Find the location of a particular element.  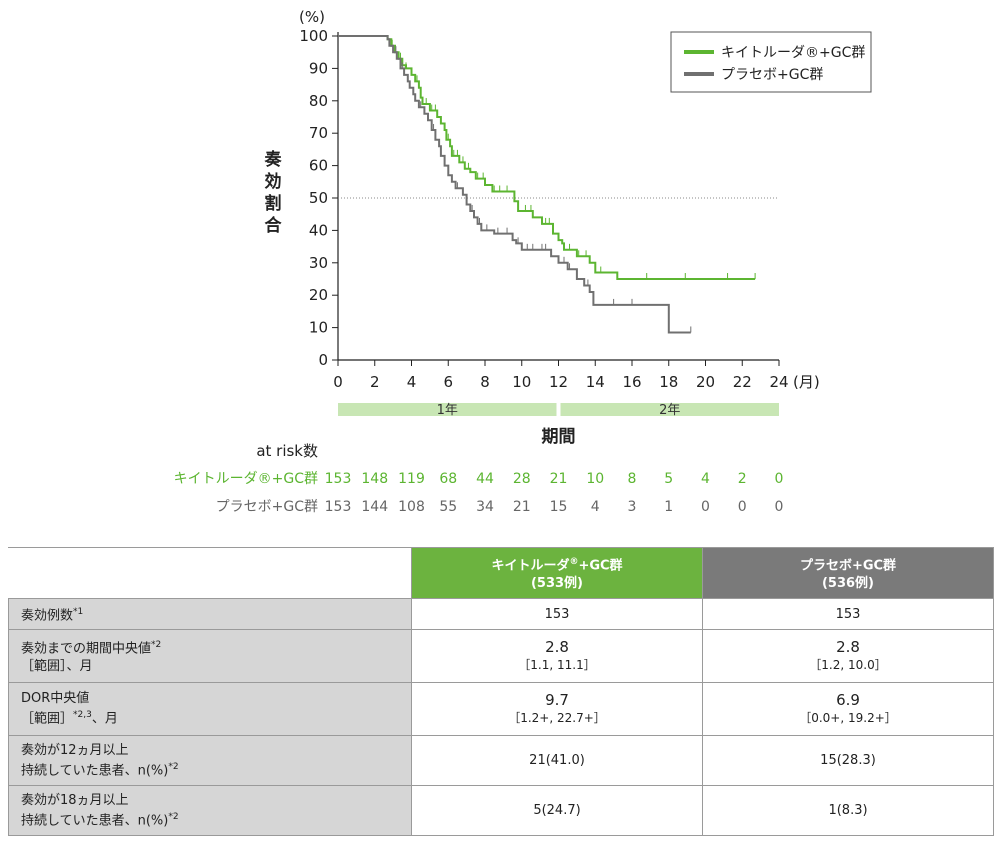

at-risk-title: at risk数 is located at coordinates (287, 451).